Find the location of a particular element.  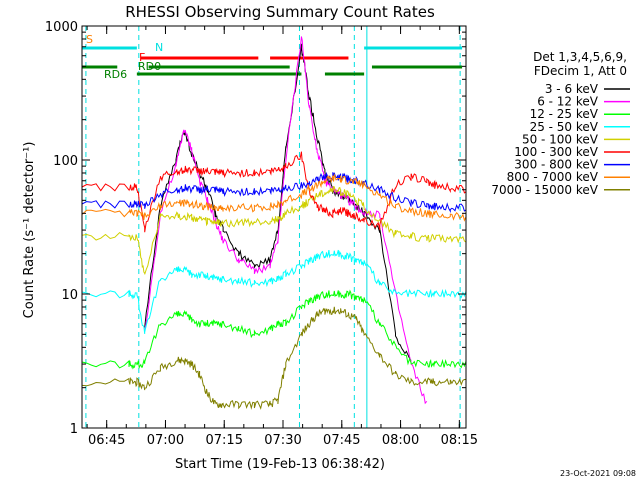

flag-label: S is located at coordinates (89, 39).